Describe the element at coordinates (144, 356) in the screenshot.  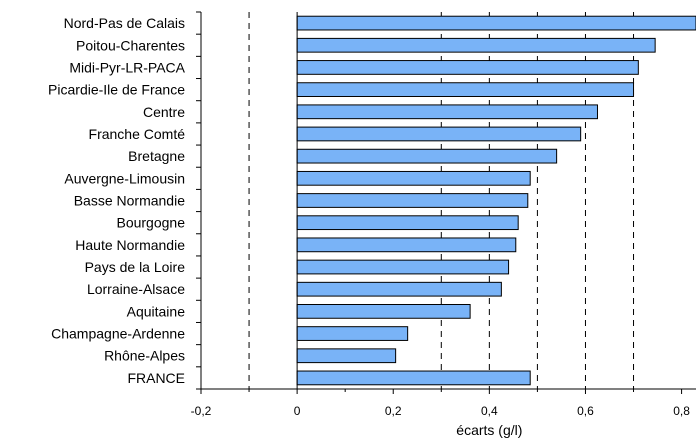
I see `category-label-15: Rhône-Alpes` at that location.